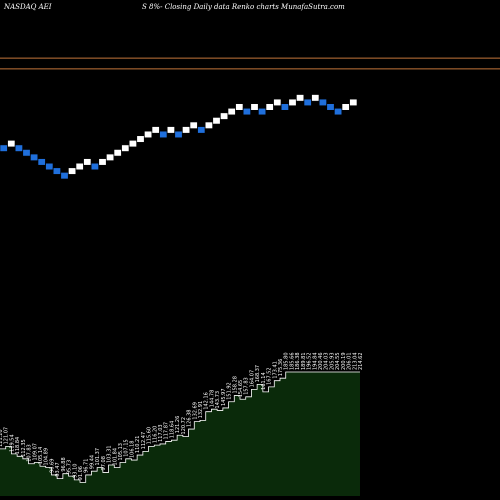  What do you see at coordinates (28, 7) in the screenshot?
I see `ticker-label: NASDAQ AEI` at bounding box center [28, 7].